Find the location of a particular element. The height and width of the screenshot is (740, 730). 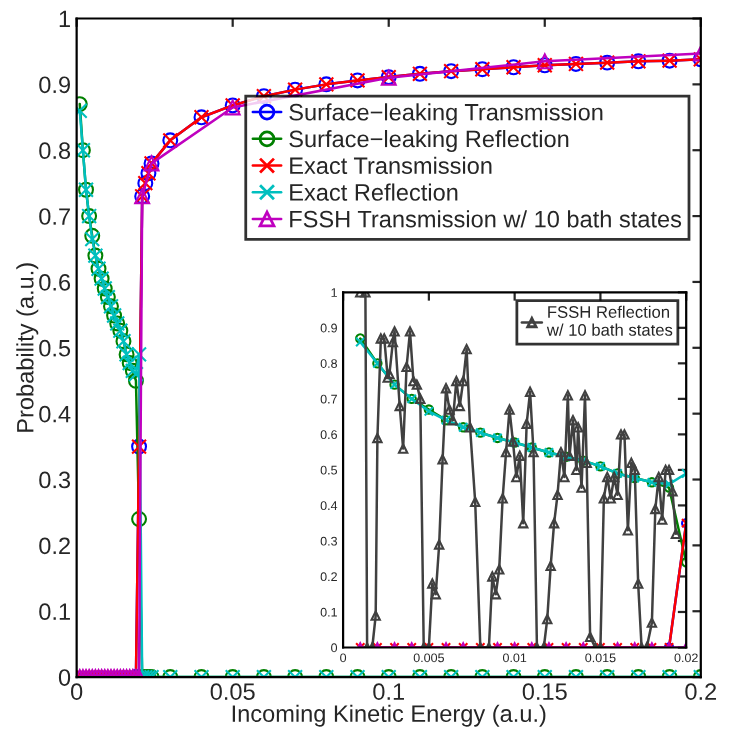

y-tick-label: 0.9 is located at coordinates (54, 85).